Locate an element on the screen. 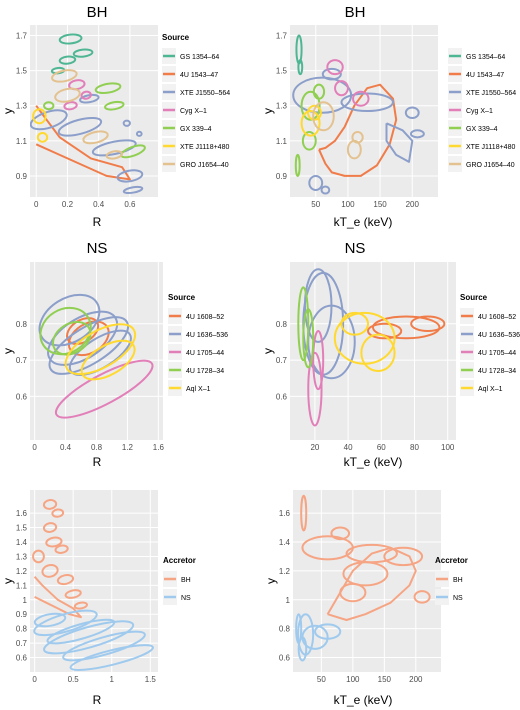  legend-label: 4U 1705–44 is located at coordinates (205, 353).